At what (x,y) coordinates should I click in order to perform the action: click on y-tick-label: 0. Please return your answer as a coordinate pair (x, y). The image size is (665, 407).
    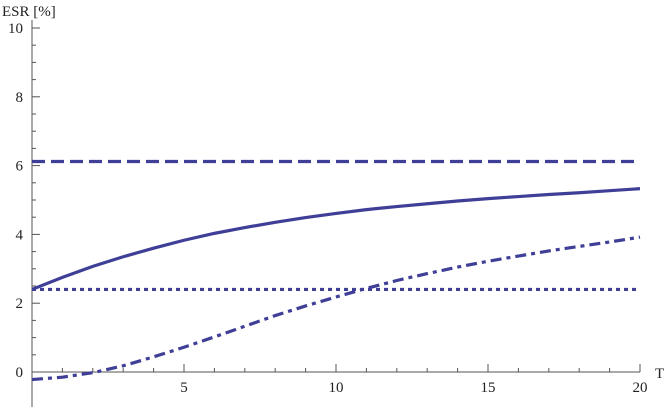
    Looking at the image, I should click on (20, 373).